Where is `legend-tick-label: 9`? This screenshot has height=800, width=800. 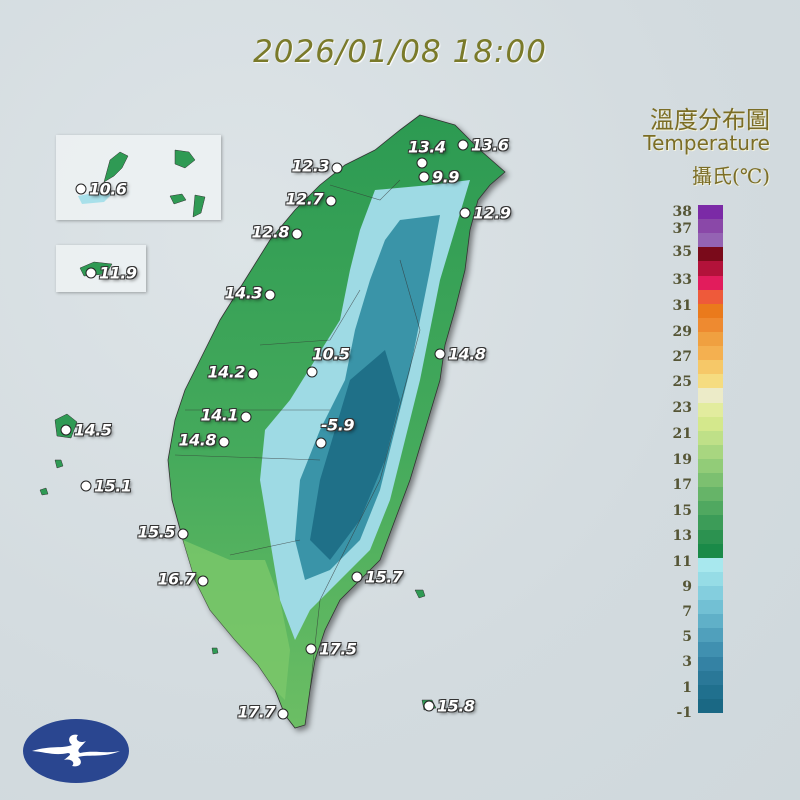 legend-tick-label: 9 is located at coordinates (687, 587).